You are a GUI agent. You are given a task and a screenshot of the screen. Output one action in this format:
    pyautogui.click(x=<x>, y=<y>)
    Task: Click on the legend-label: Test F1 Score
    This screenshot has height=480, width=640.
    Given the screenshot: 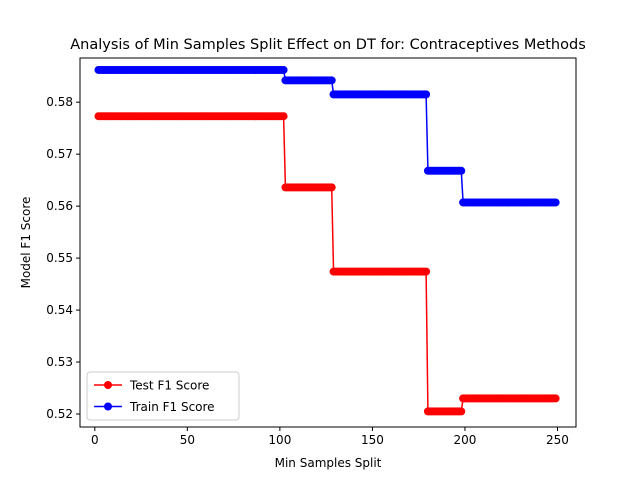 What is the action you would take?
    pyautogui.click(x=169, y=386)
    